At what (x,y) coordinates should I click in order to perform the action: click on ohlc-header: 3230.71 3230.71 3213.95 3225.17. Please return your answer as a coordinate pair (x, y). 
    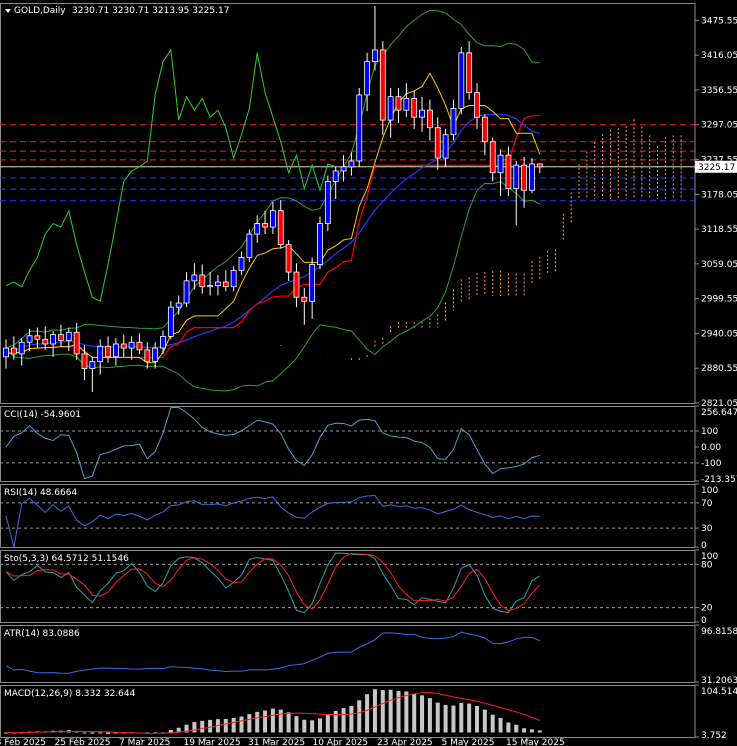
    Looking at the image, I should click on (150, 11).